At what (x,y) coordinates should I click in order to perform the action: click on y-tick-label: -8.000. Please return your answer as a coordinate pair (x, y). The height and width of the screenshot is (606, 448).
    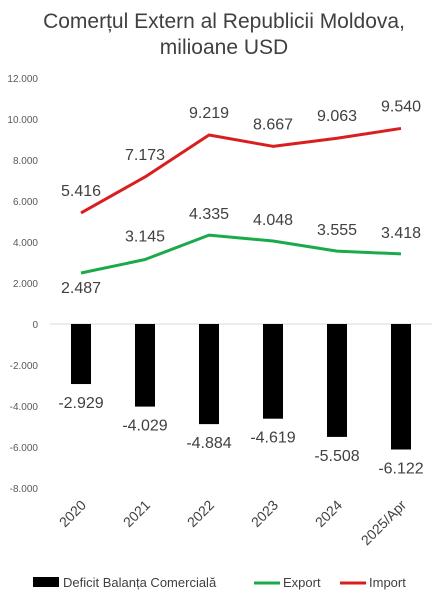
    Looking at the image, I should click on (24, 489).